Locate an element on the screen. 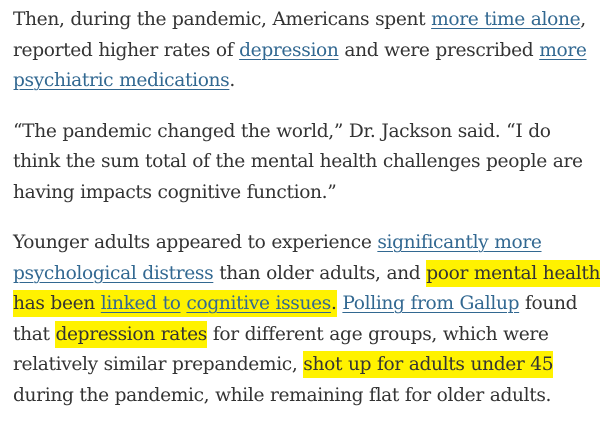 The image size is (608, 431). highlighted-text: depression rates is located at coordinates (131, 334).